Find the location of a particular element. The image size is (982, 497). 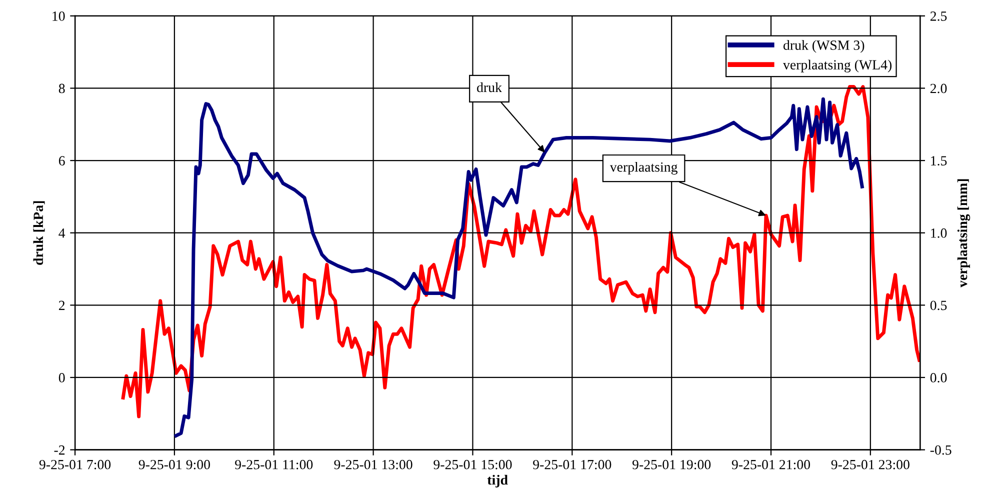

y-tick-label: 10 is located at coordinates (58, 16).